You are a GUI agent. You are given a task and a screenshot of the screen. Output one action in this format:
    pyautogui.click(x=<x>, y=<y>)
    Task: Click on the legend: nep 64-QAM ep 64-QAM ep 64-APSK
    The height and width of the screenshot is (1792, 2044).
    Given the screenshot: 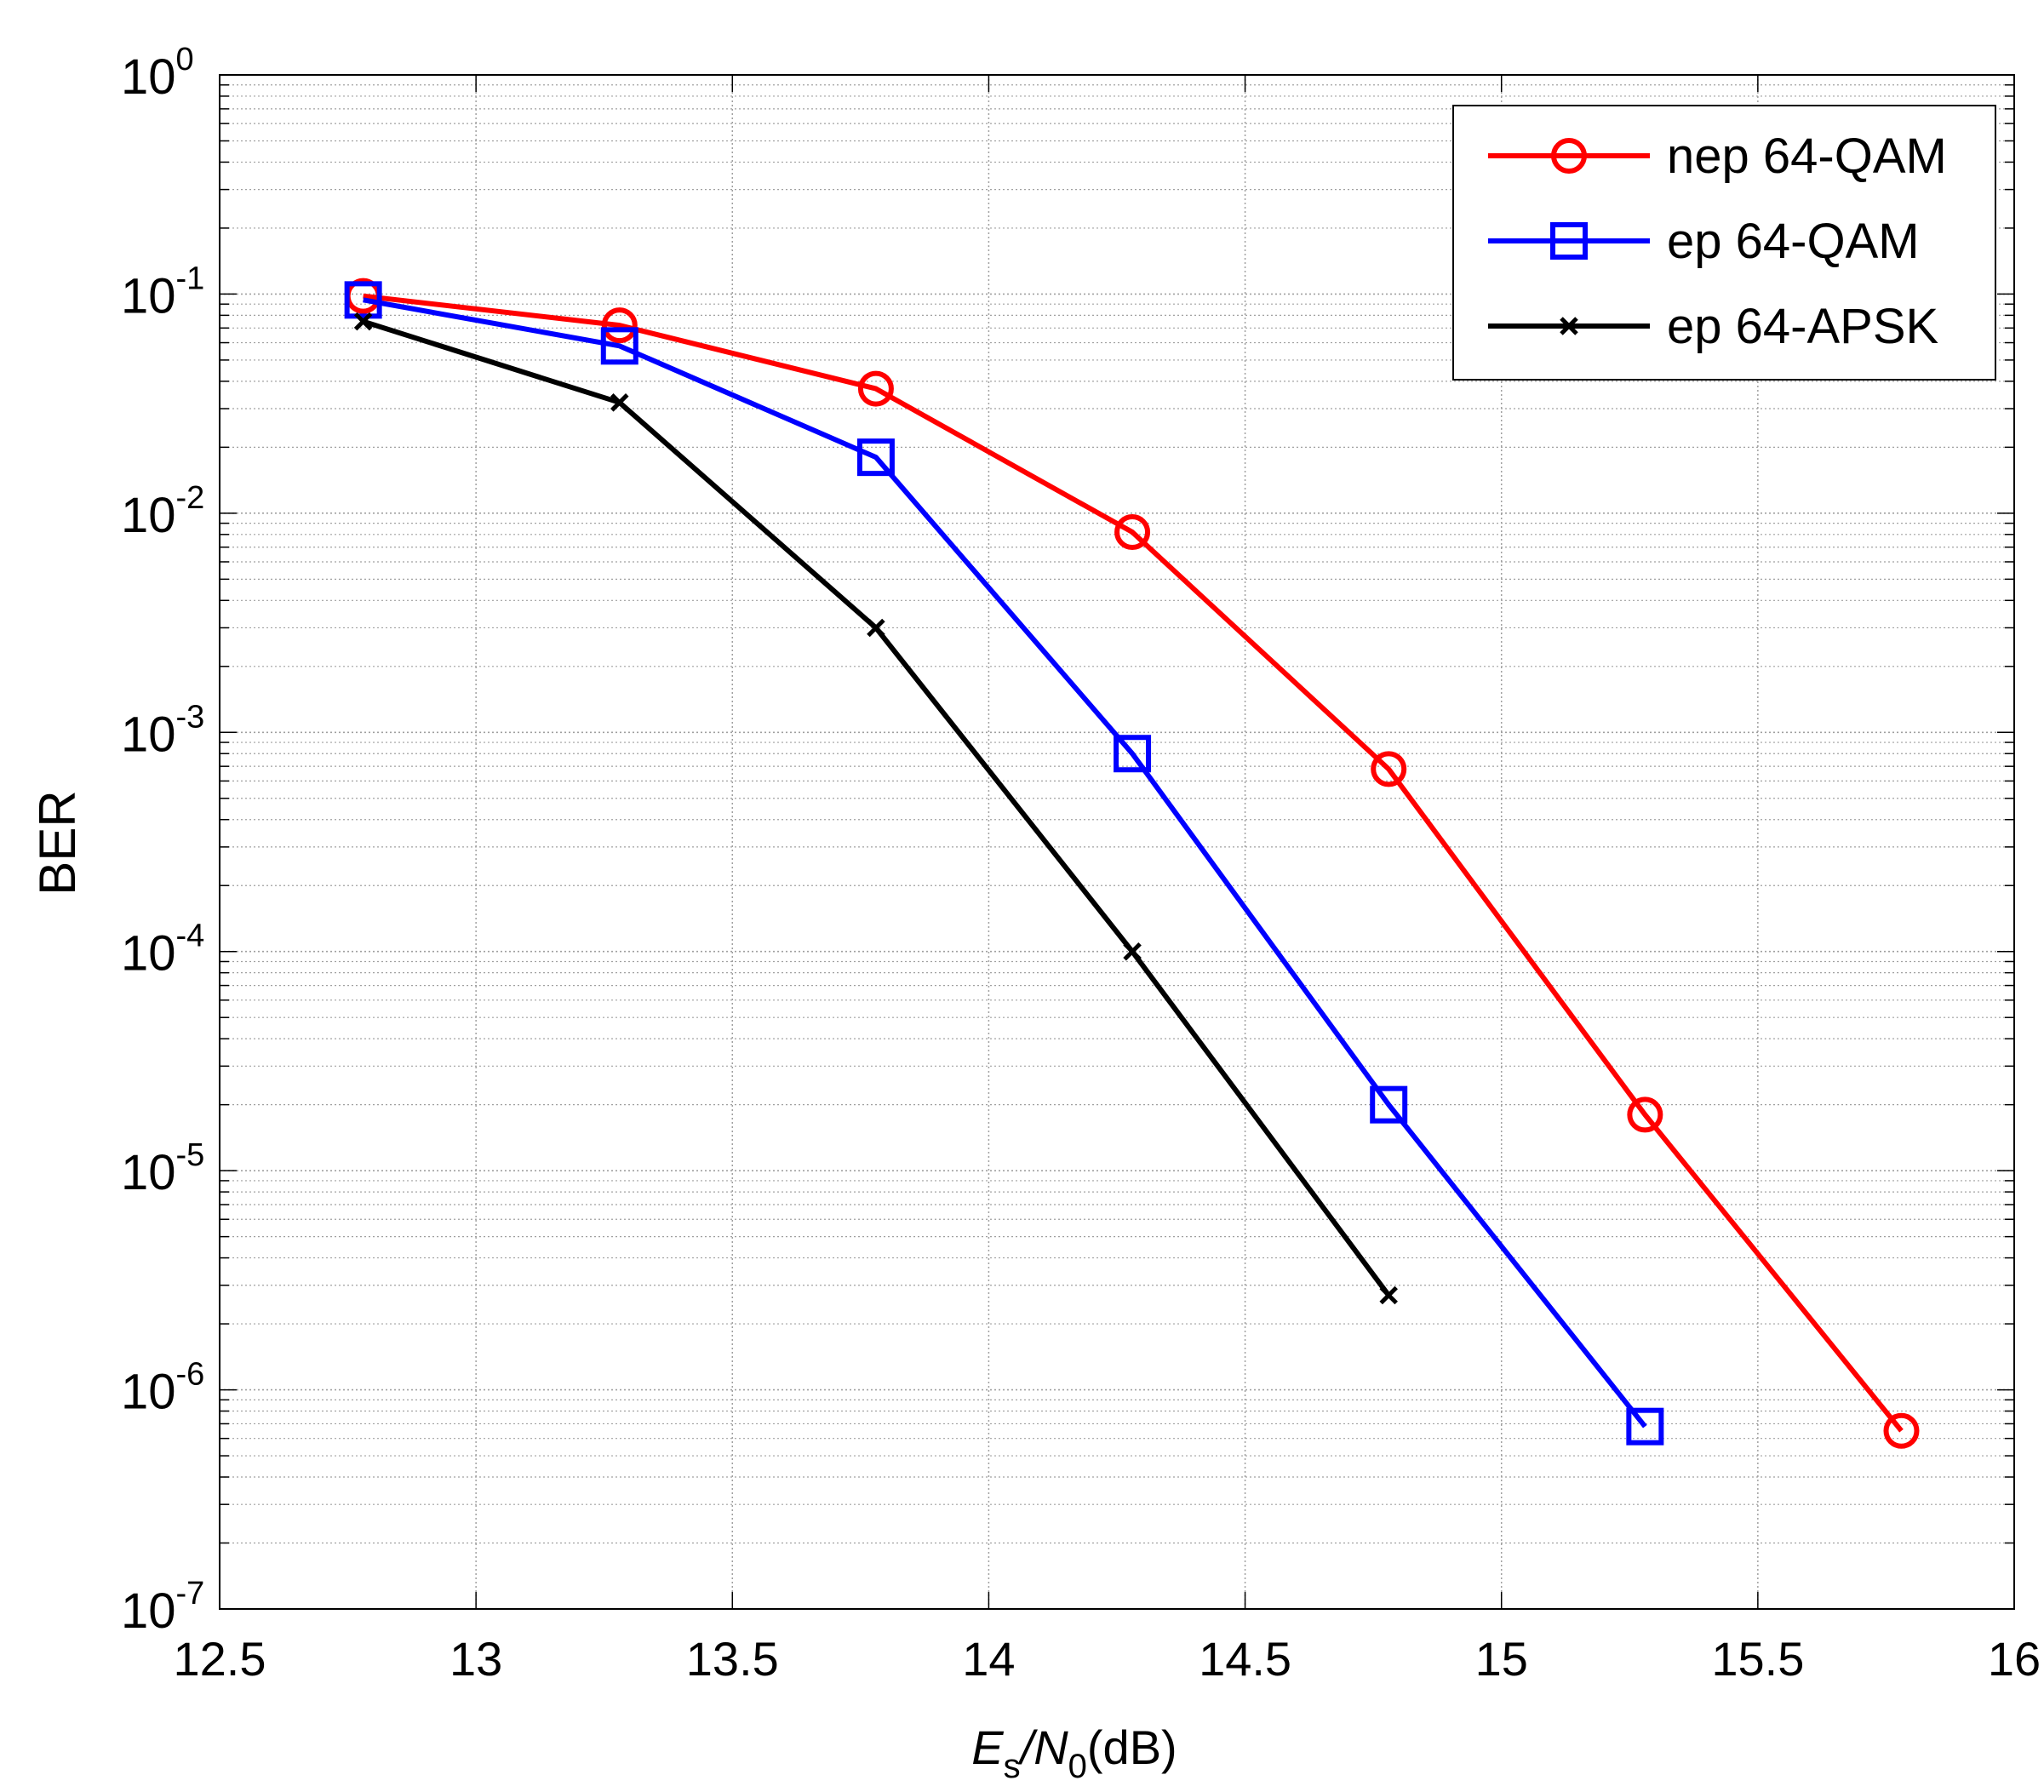 What is the action you would take?
    pyautogui.click(x=1724, y=243)
    